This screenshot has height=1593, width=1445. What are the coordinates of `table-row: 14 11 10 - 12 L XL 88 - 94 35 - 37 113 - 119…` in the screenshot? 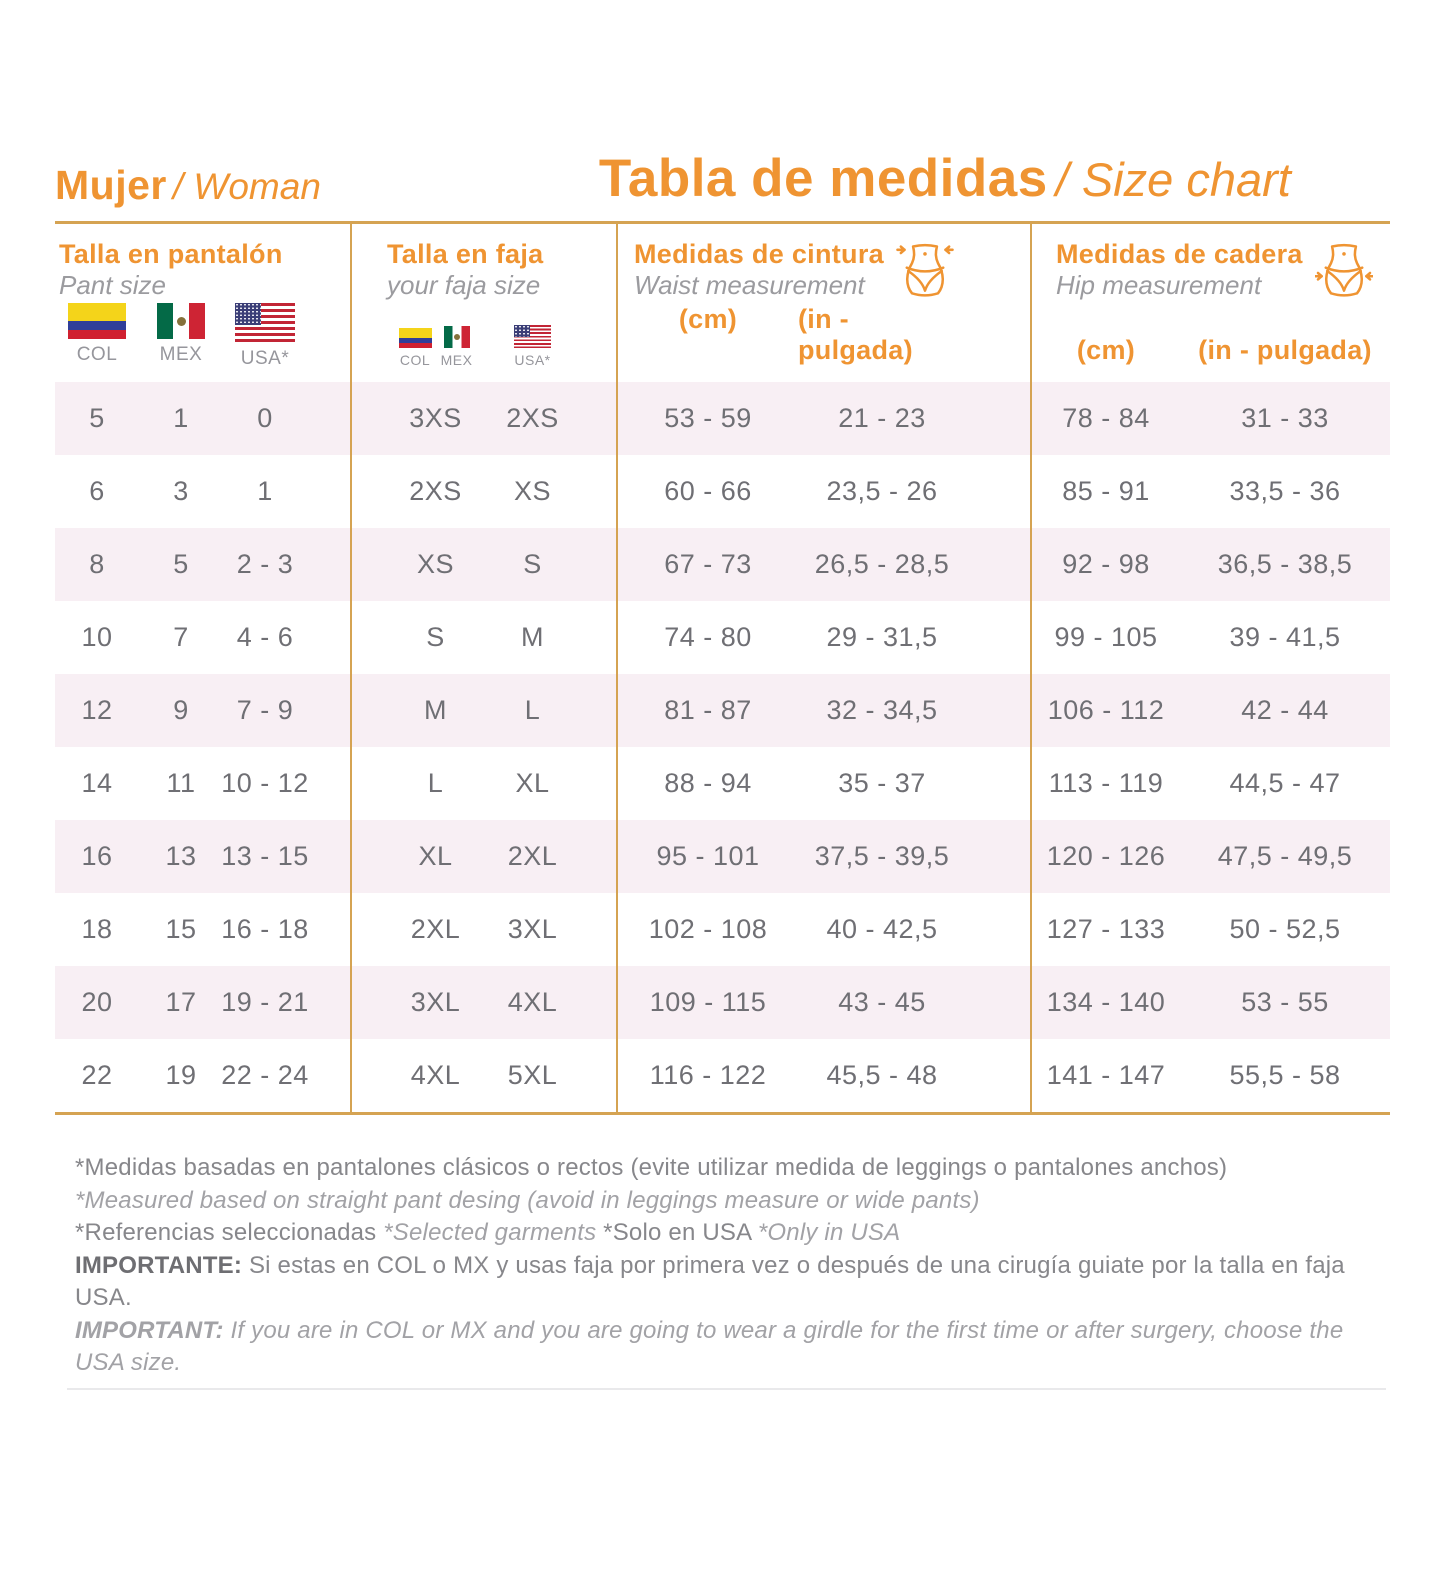 It's located at (722, 783).